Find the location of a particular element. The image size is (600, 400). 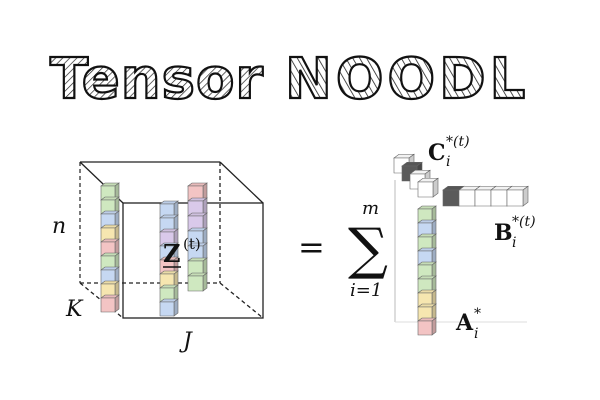

sum-lower-limit: i=1 is located at coordinates (366, 290).